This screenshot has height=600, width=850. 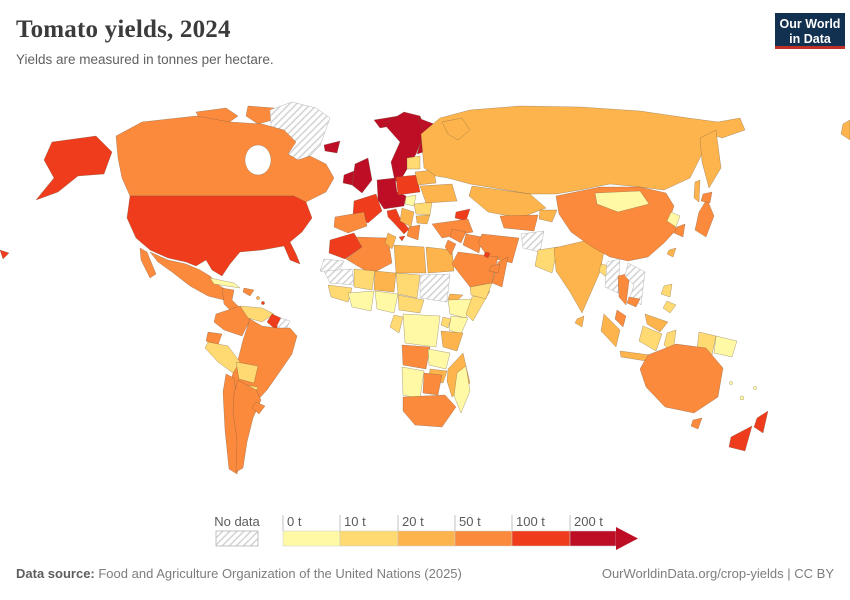 I want to click on country-bulgaria, so click(x=423, y=219).